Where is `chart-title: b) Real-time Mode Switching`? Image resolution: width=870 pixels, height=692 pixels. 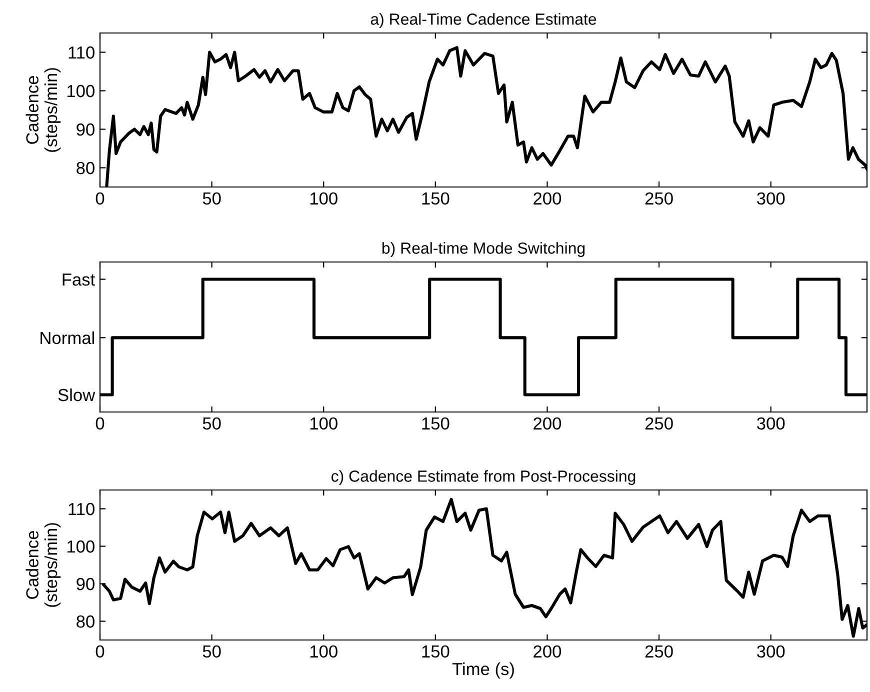 chart-title: b) Real-time Mode Switching is located at coordinates (483, 249).